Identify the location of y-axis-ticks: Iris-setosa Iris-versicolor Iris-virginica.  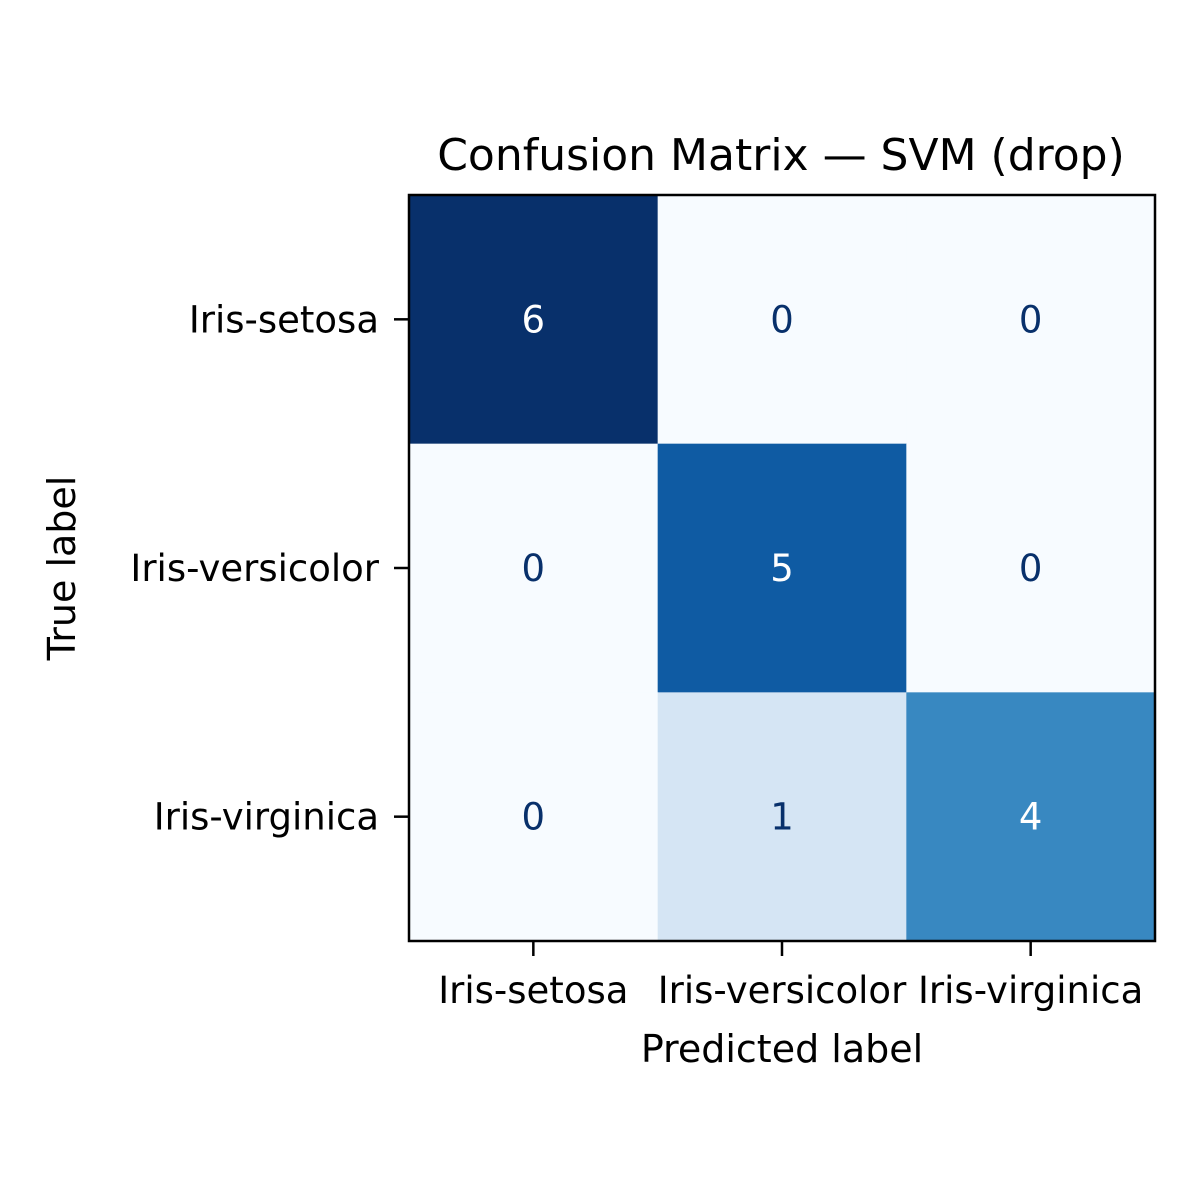
(269, 568).